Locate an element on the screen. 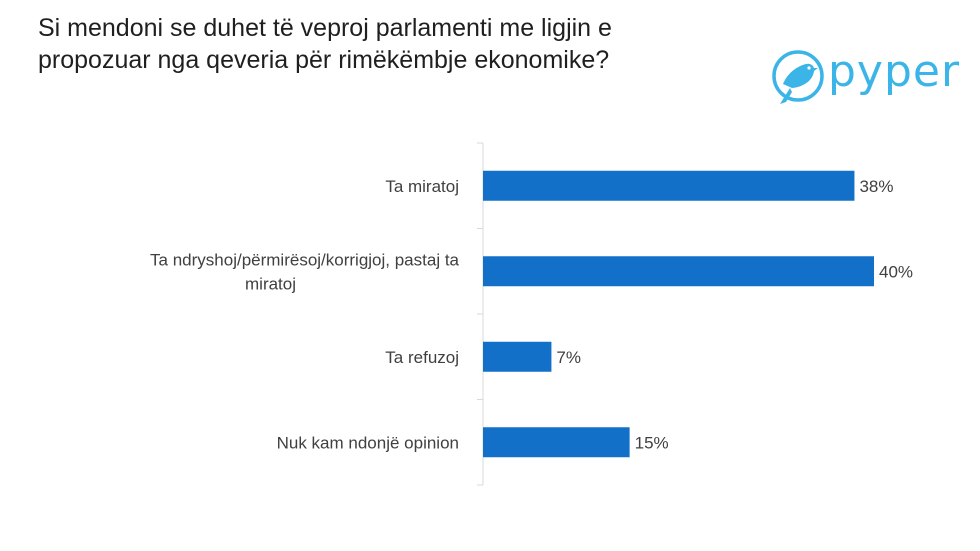 This screenshot has height=551, width=980. category-label-line: Ta refuzoj is located at coordinates (422, 357).